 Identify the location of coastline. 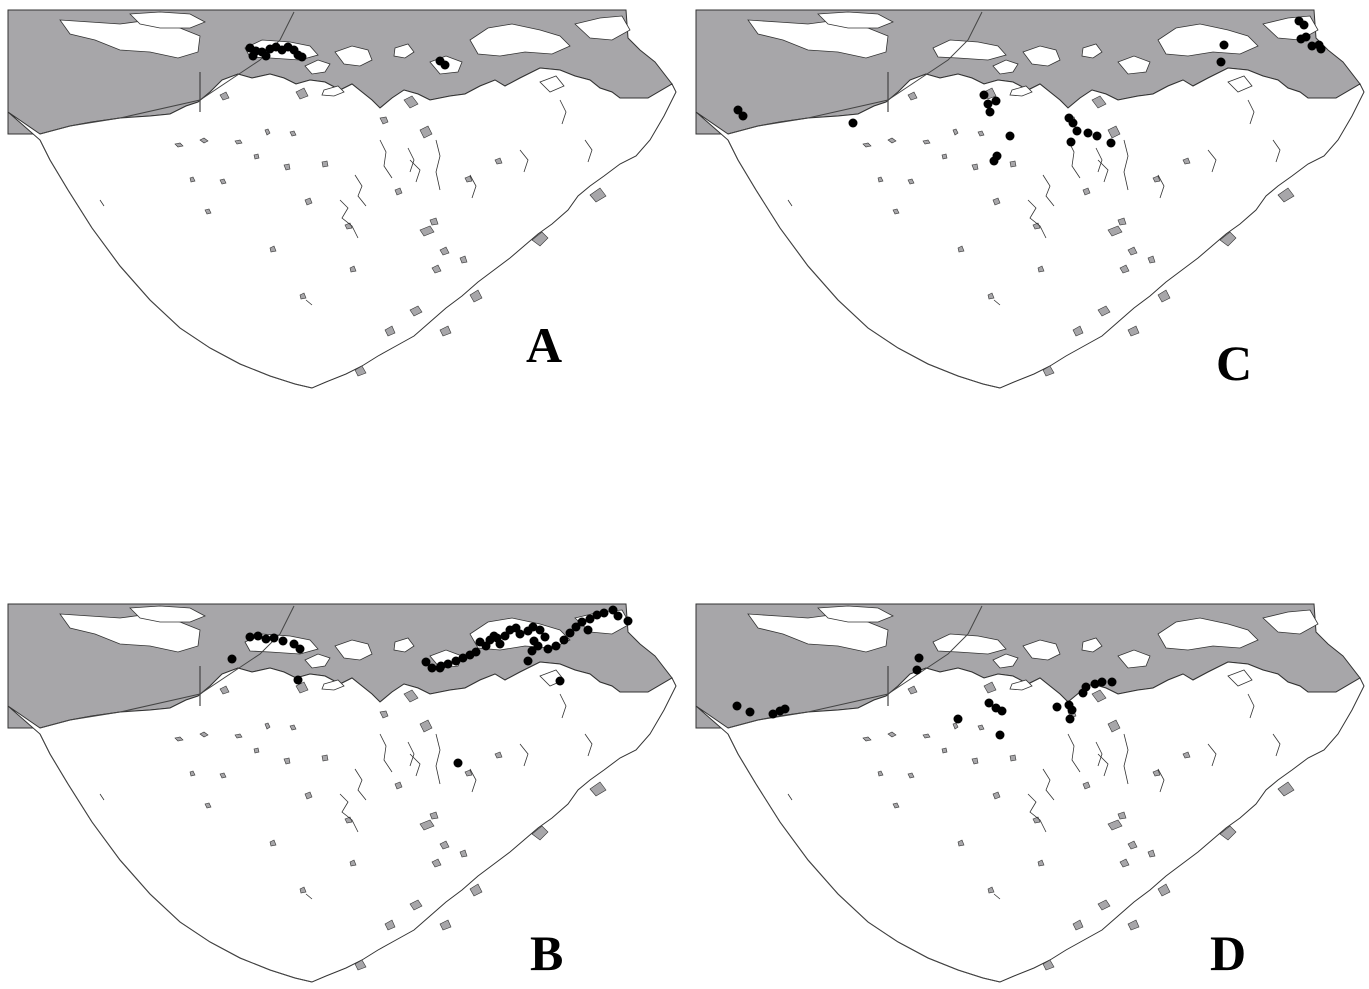
(864, 858).